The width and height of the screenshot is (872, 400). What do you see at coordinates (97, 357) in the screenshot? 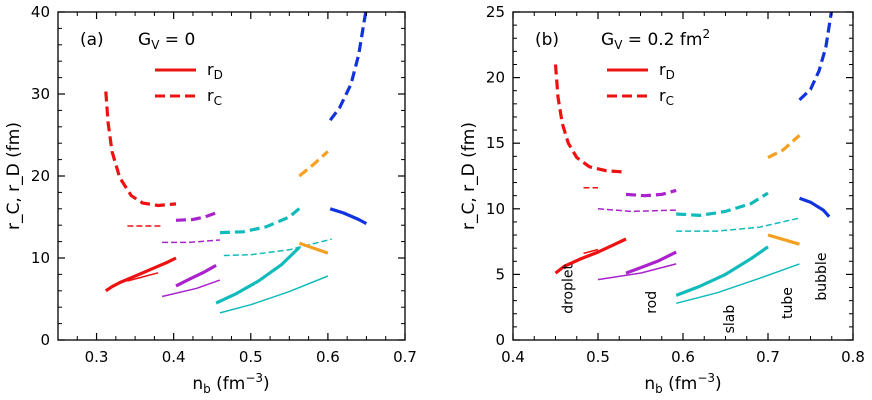
I see `x-tick-label: 0.3` at bounding box center [97, 357].